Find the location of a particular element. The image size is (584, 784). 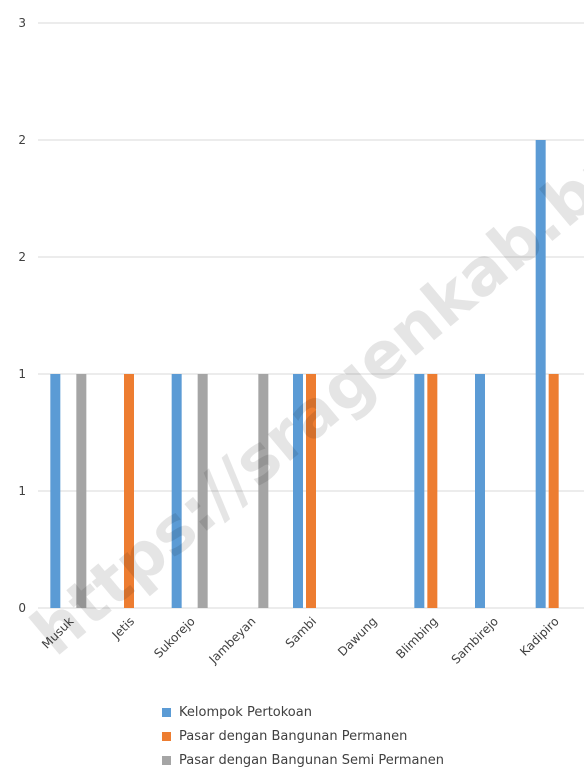

legend-item-pasar-semi-permanen: Pasar dengan Bangunan Semi Permanen is located at coordinates (303, 760).